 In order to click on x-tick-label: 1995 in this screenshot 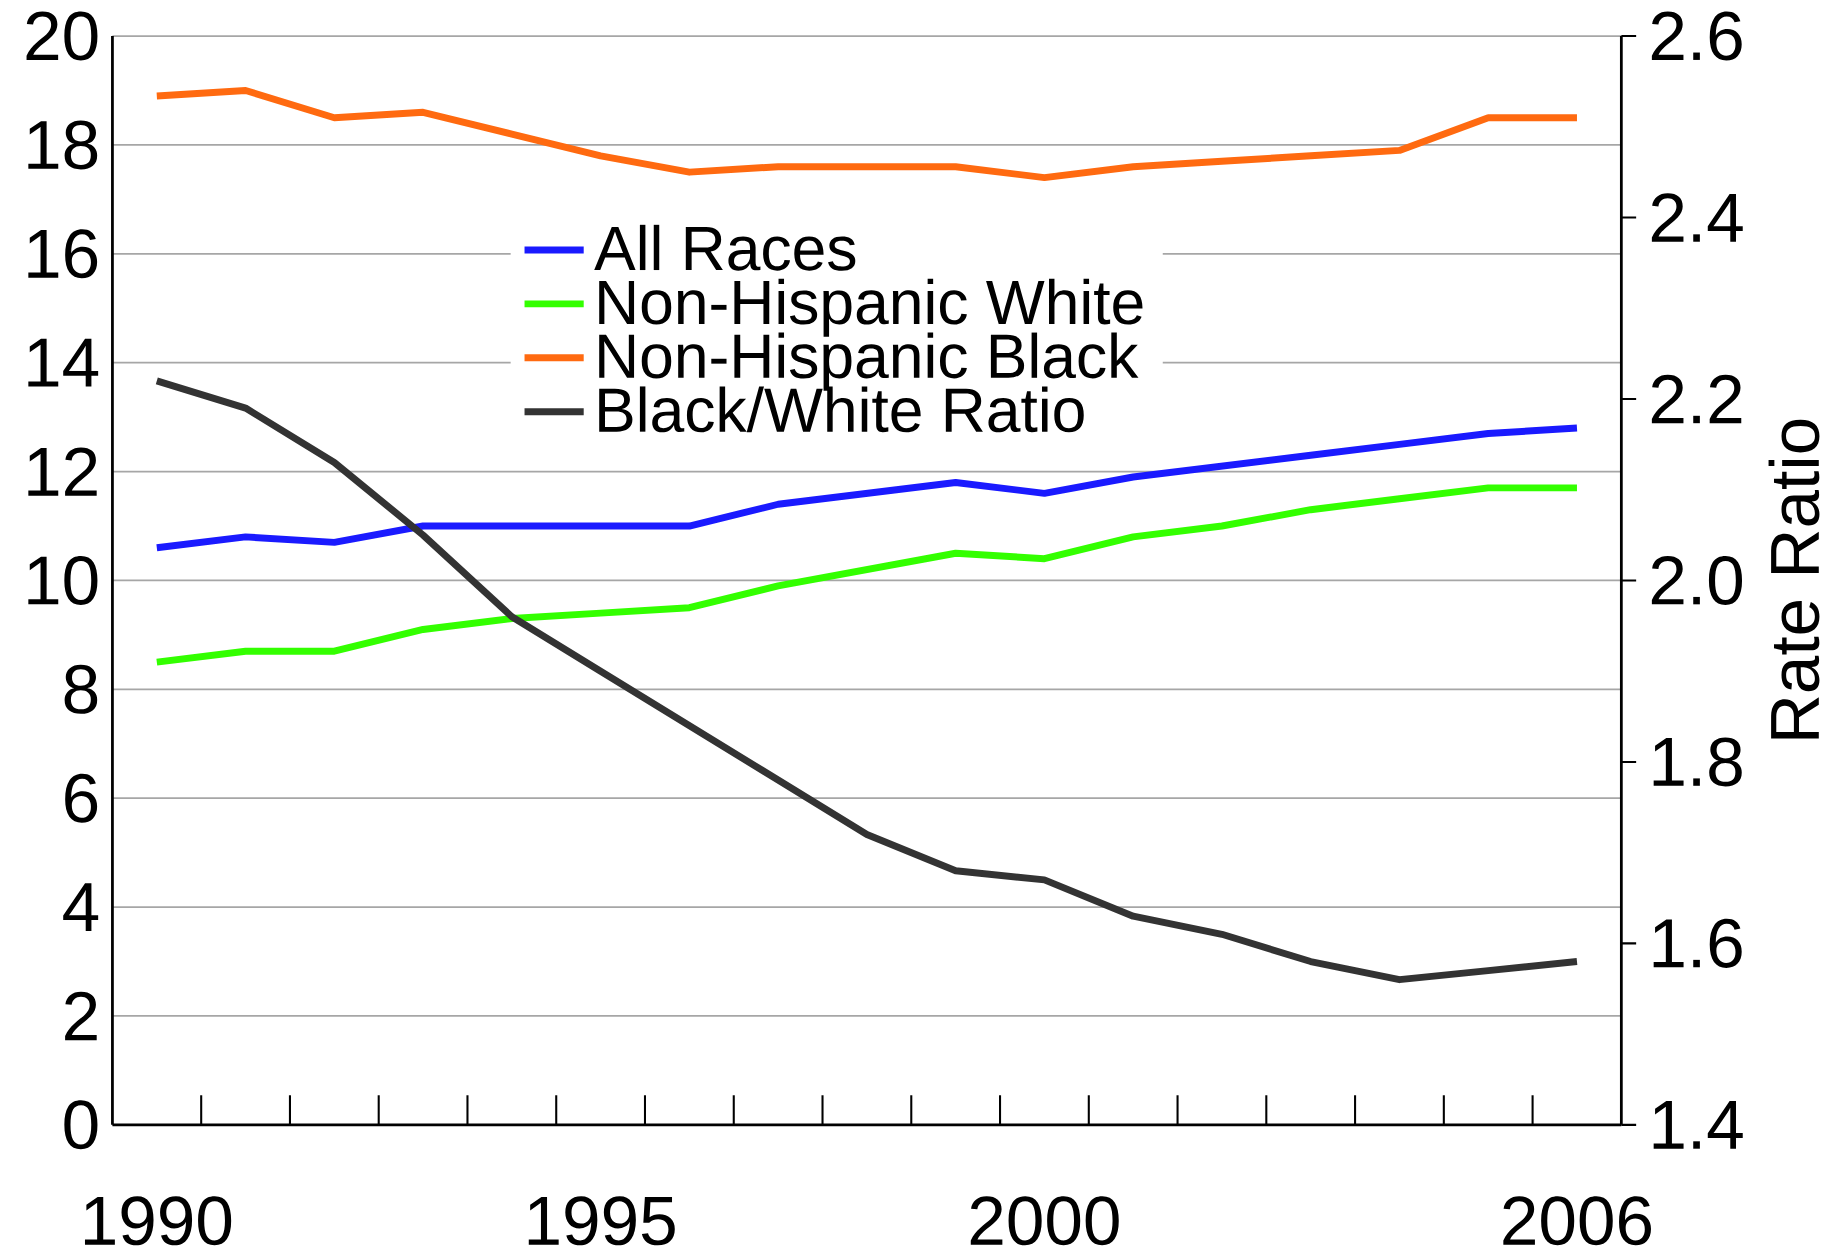, I will do `click(601, 1221)`.